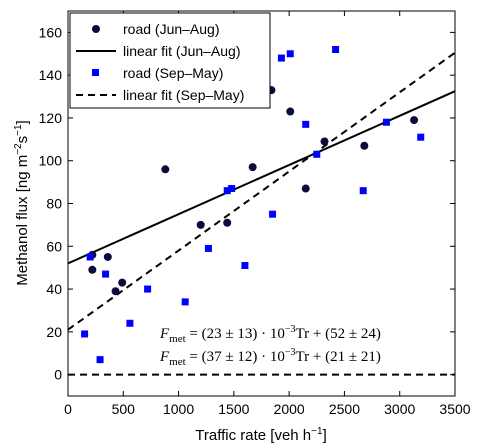 The height and width of the screenshot is (446, 477). I want to click on y-tick-label: 100, so click(51, 161).